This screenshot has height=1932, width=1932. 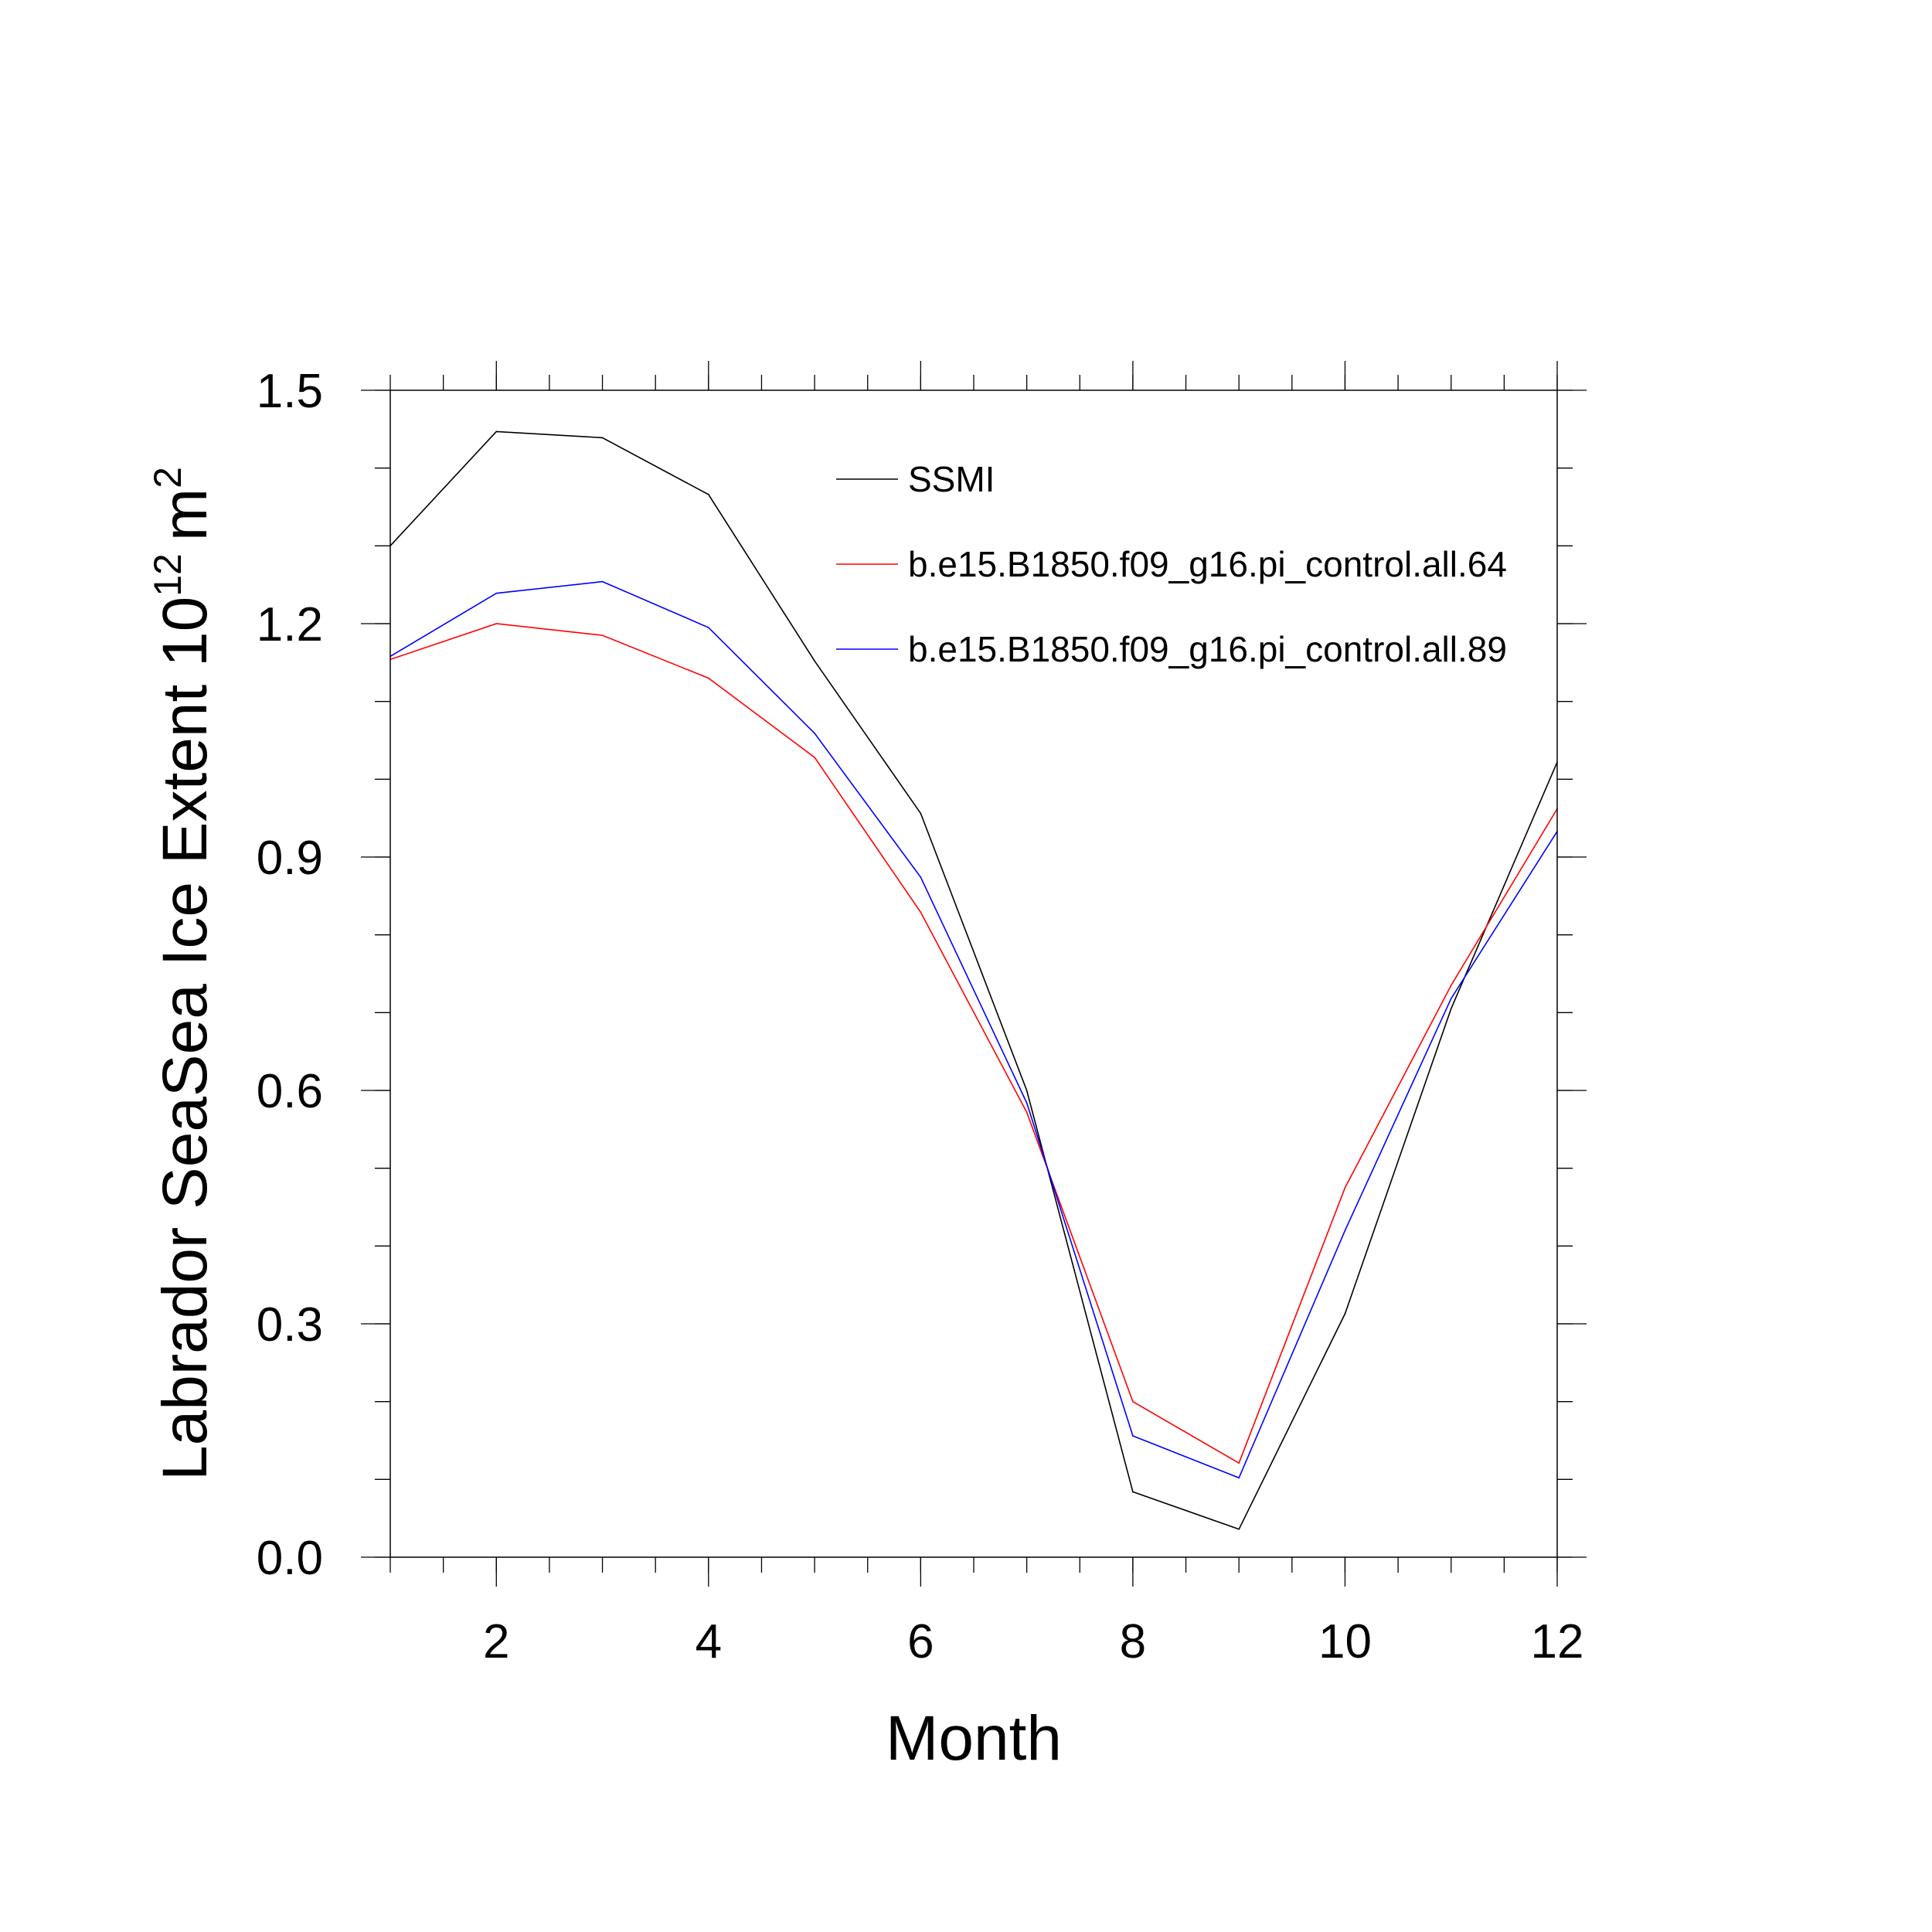 I want to click on x-tick-label: 2, so click(x=496, y=1642).